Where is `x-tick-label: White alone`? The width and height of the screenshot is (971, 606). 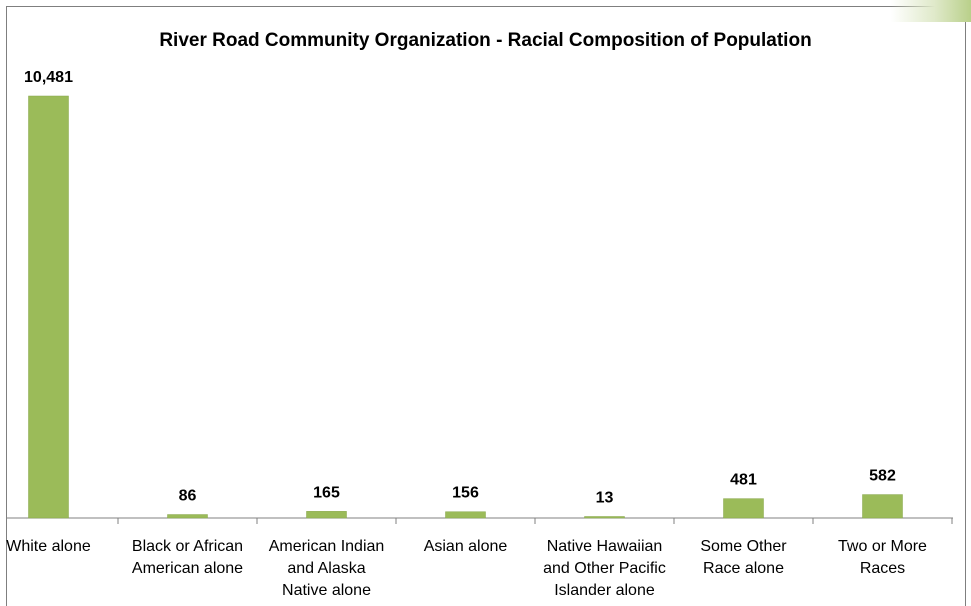 x-tick-label: White alone is located at coordinates (48, 546).